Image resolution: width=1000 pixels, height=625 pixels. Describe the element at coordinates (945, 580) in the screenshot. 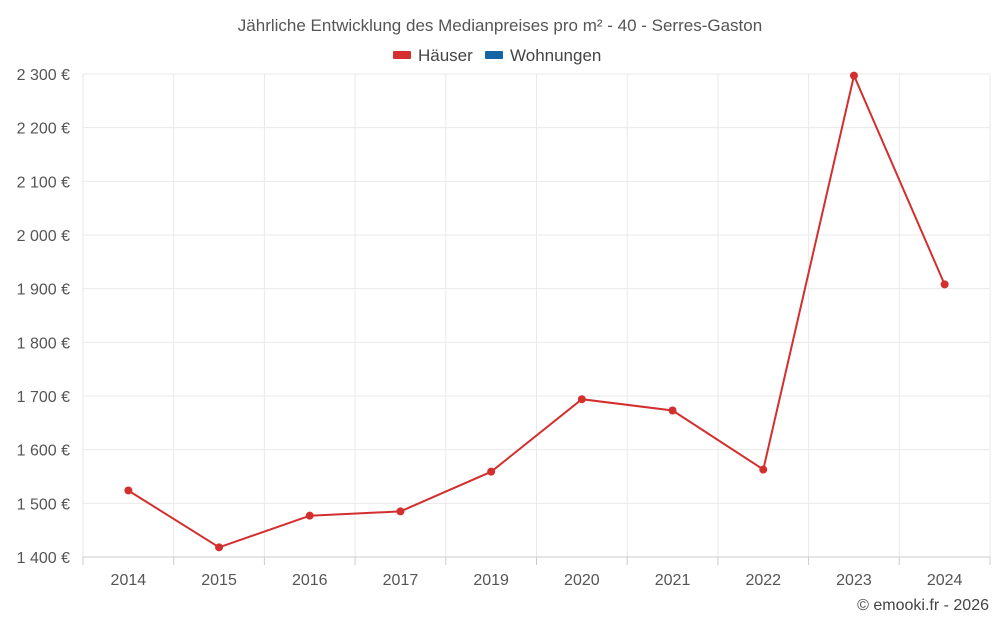

I see `x-tick-label: 2024` at that location.